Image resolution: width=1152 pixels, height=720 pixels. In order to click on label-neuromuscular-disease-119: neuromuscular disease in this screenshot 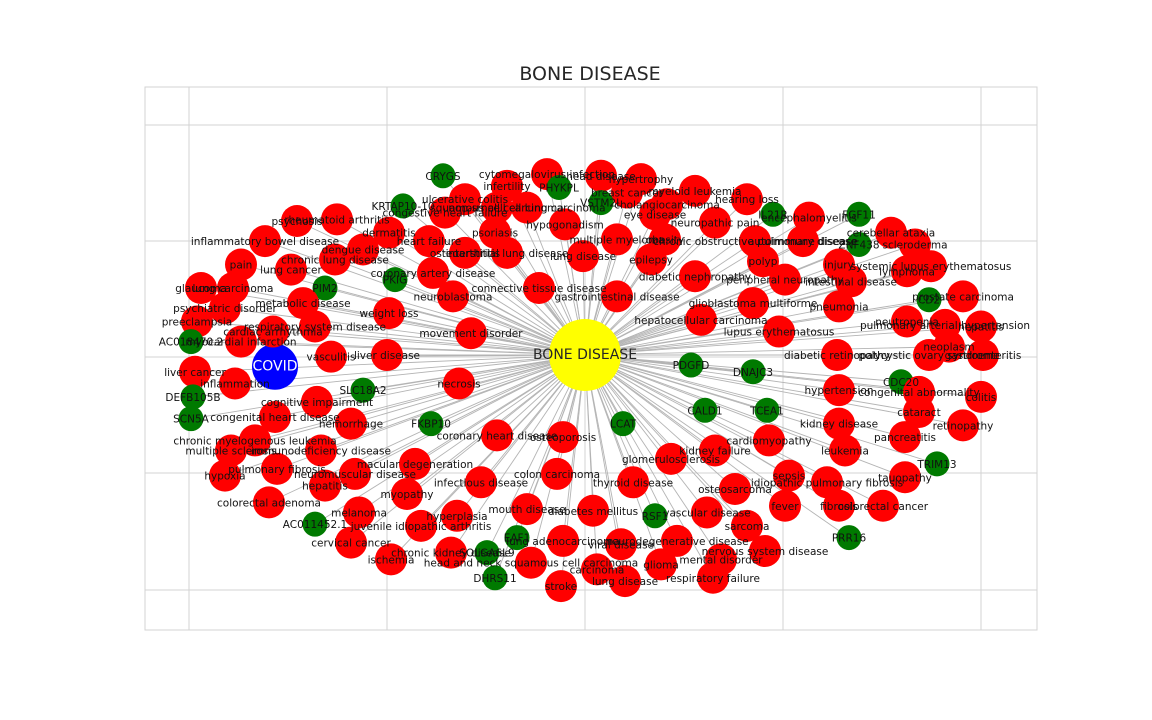, I will do `click(355, 475)`.